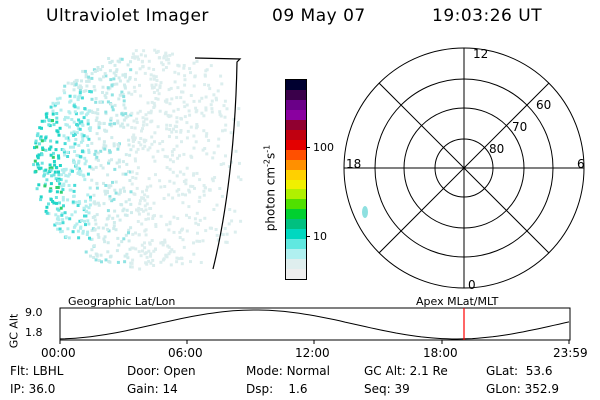 Image resolution: width=600 pixels, height=400 pixels. I want to click on seq-readout: Seq: 39, so click(387, 389).